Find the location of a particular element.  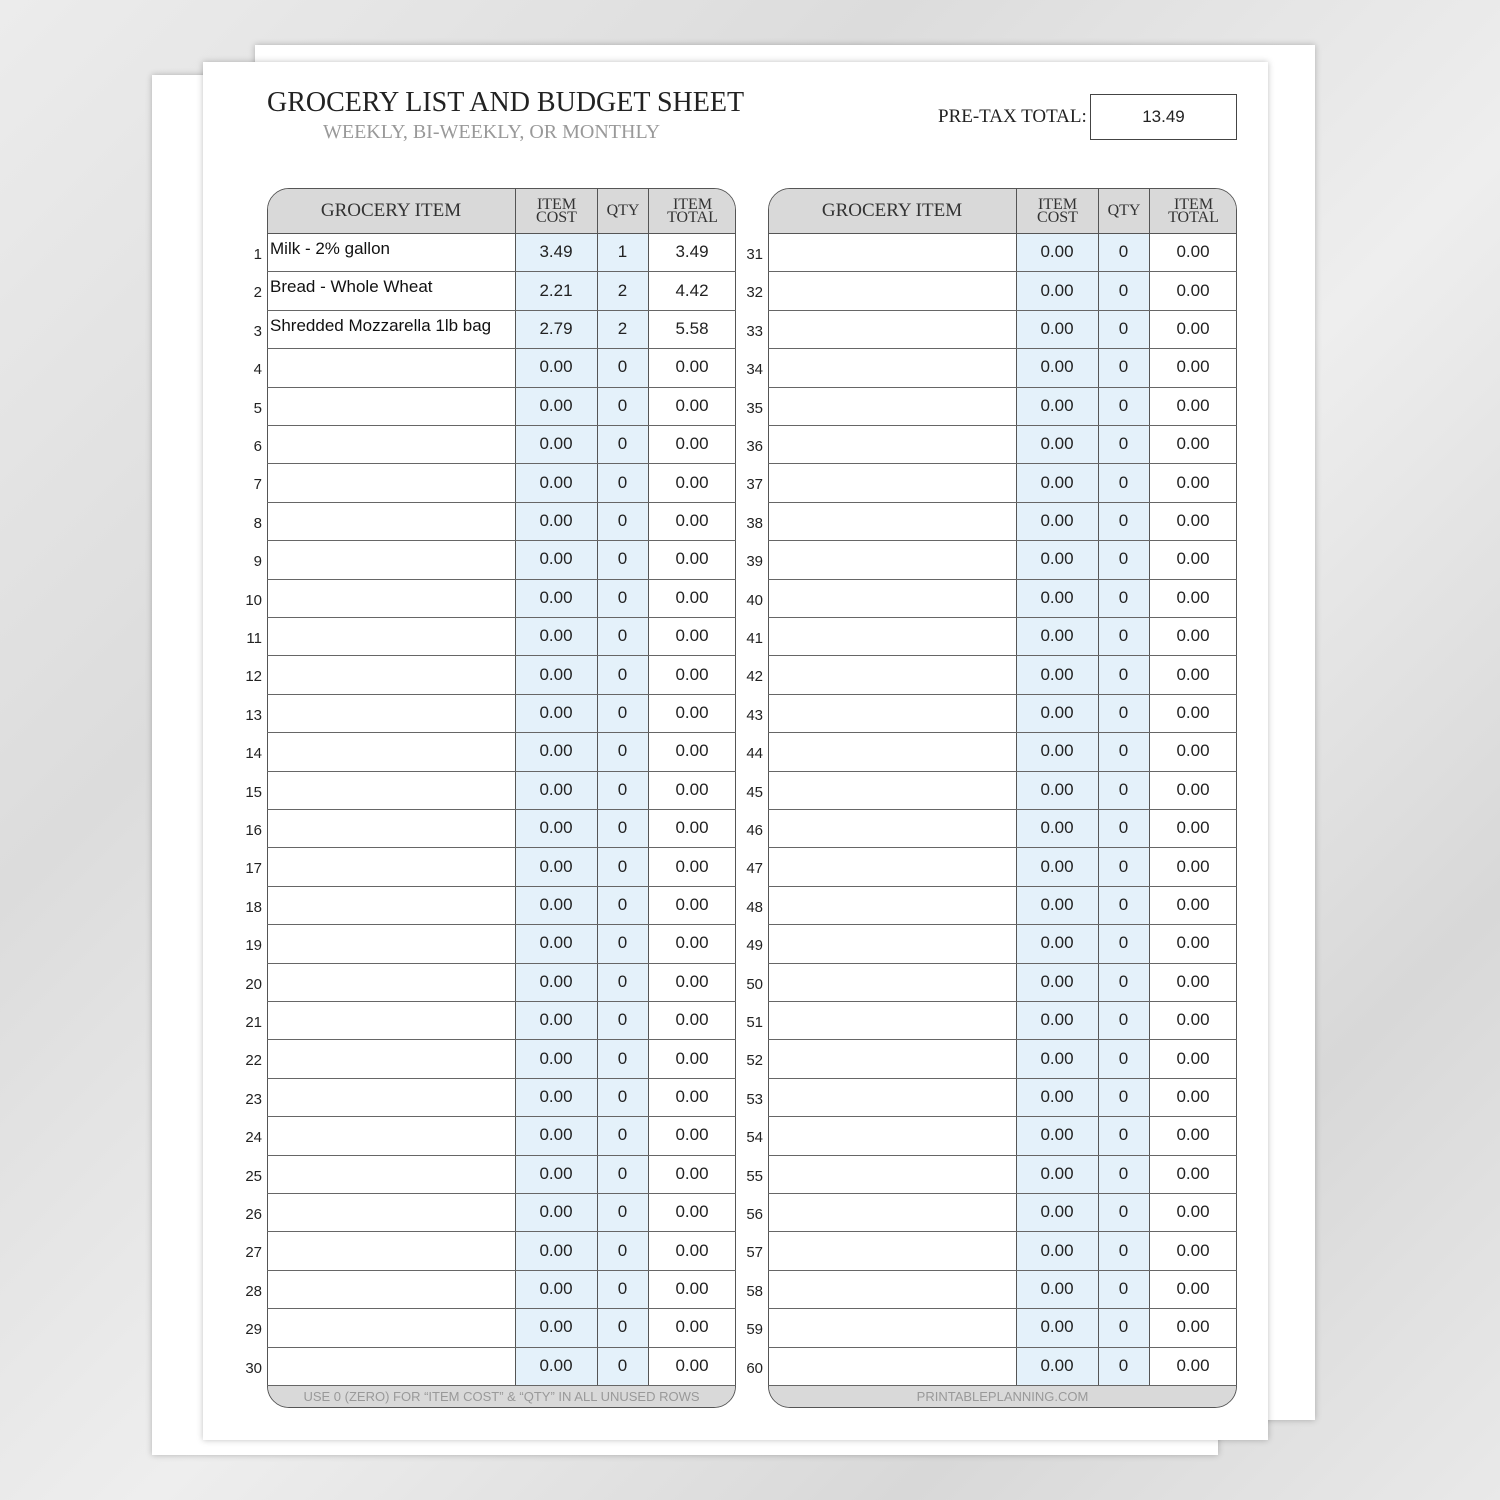

row-number: 18 is located at coordinates (253, 907).